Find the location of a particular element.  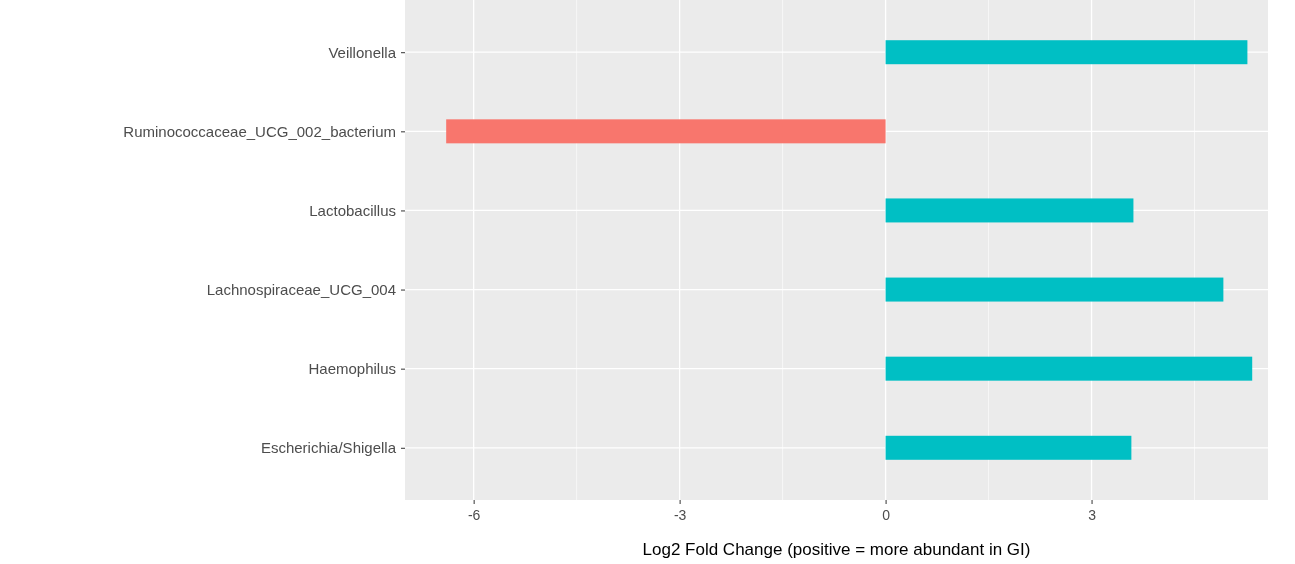

y-tick-label: Haemophilus is located at coordinates (352, 368).